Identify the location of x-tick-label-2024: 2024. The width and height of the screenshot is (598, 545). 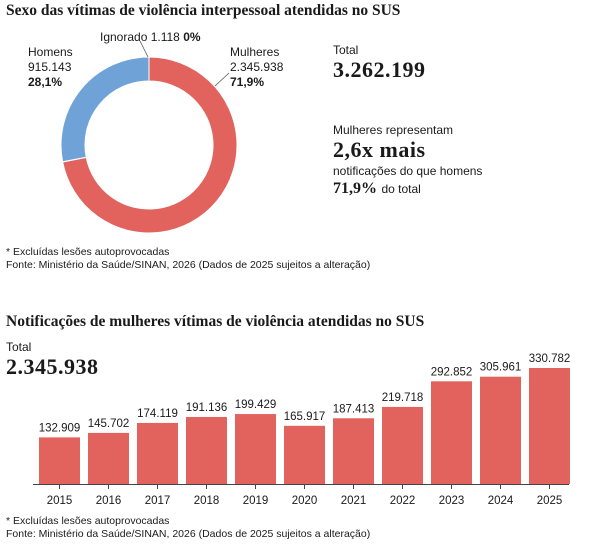
(501, 501).